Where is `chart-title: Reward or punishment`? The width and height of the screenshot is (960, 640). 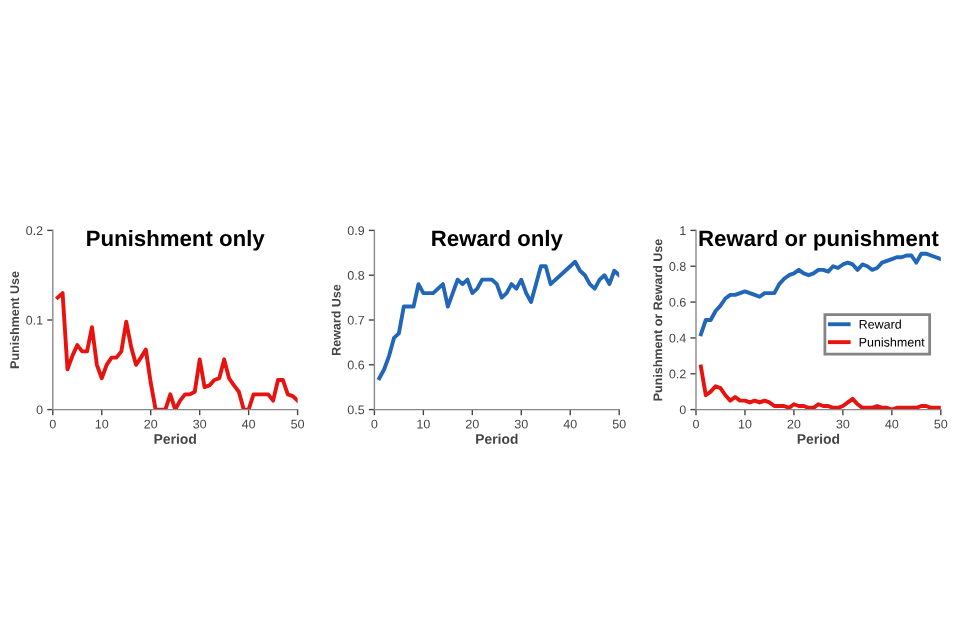 chart-title: Reward or punishment is located at coordinates (819, 240).